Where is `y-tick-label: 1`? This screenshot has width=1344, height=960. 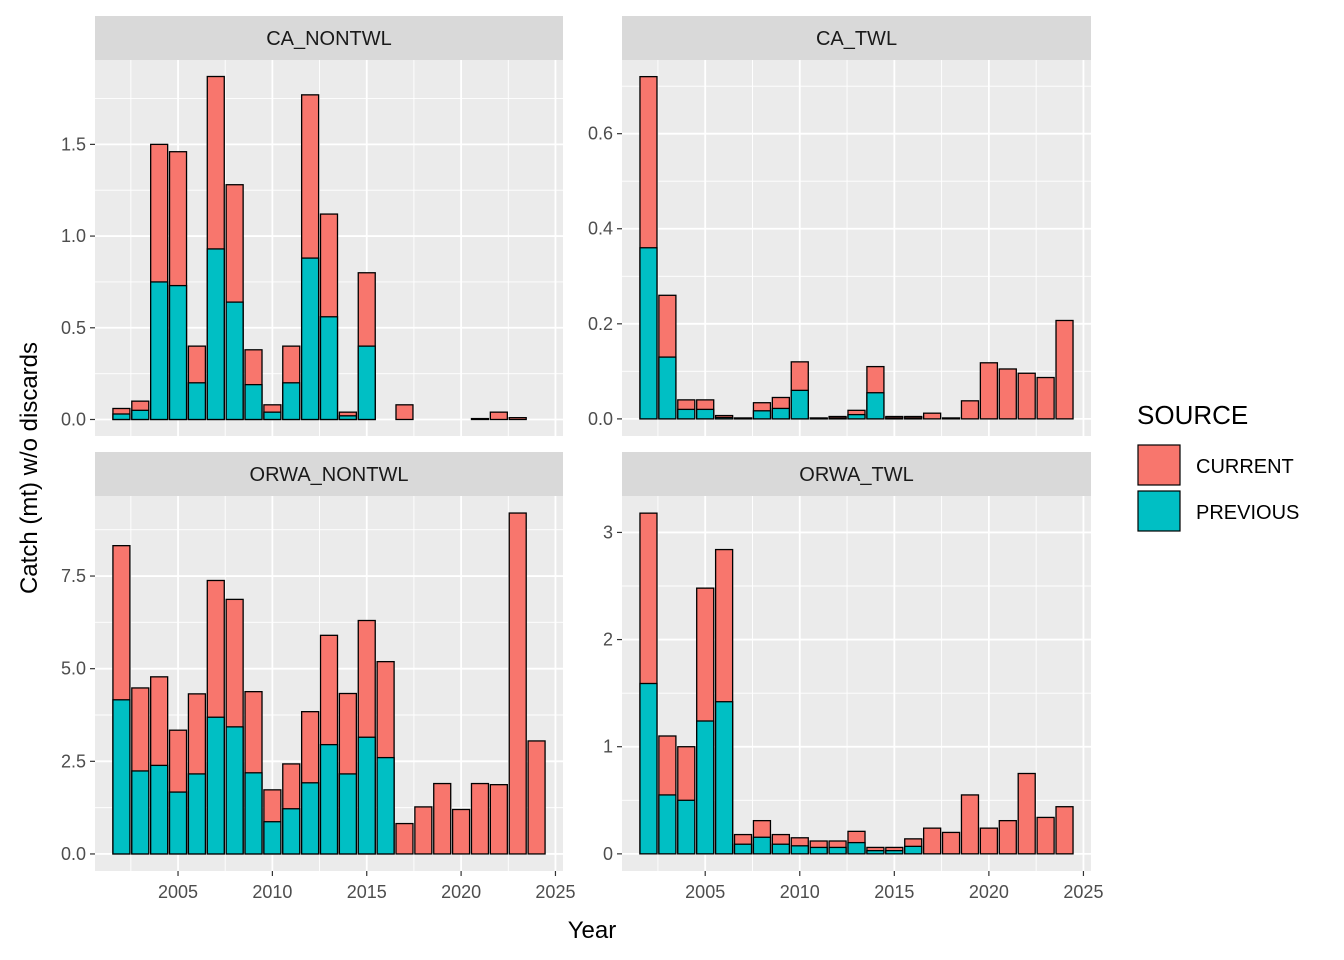 y-tick-label: 1 is located at coordinates (608, 747).